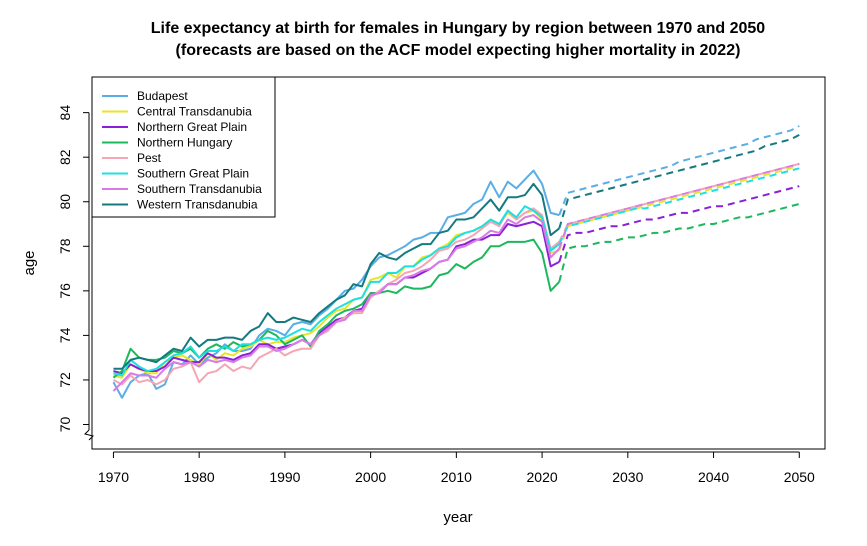 Image resolution: width=867 pixels, height=546 pixels. I want to click on legend-label-2: Northern Great Plain, so click(192, 127).